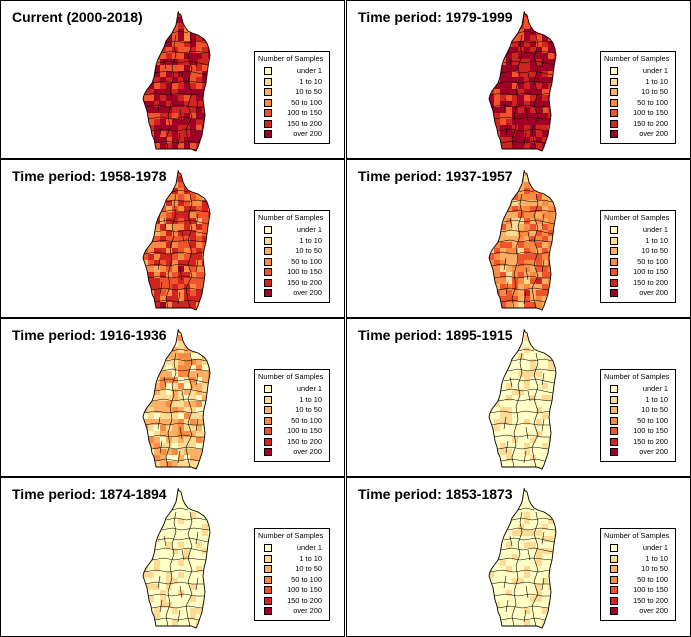  I want to click on region-outline, so click(522, 559).